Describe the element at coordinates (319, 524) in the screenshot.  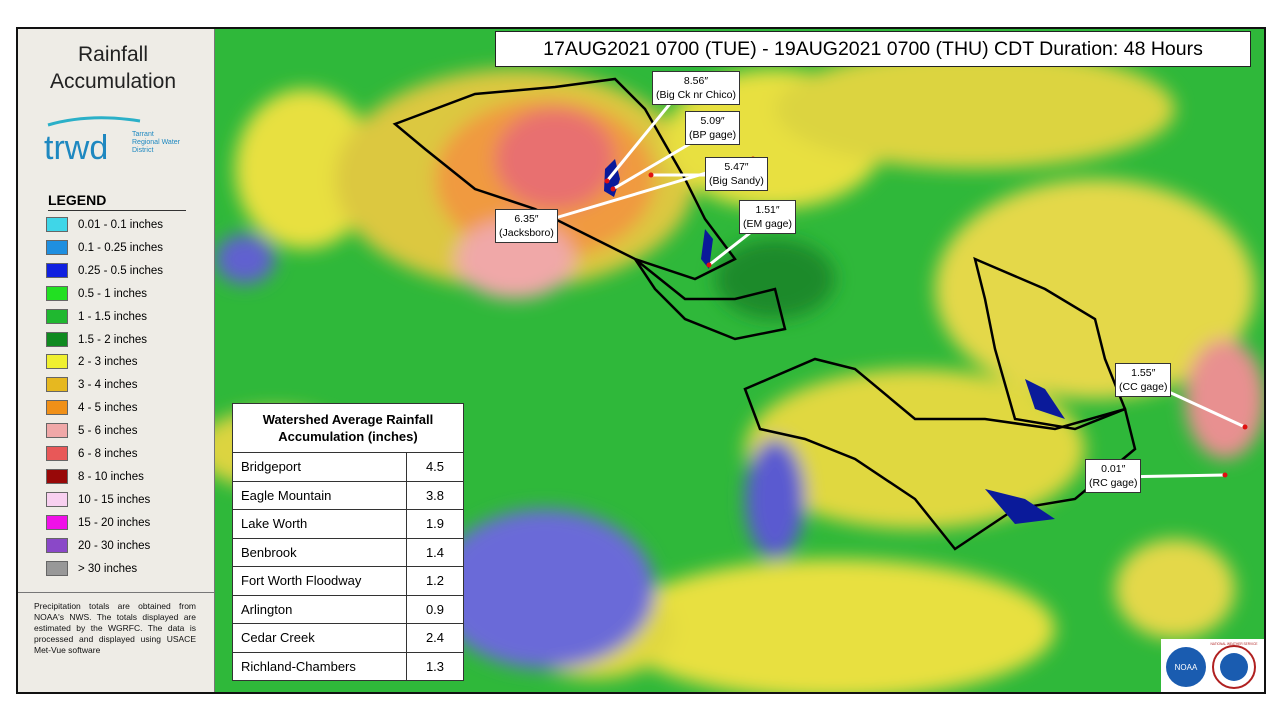
I see `watershed-name: Lake Worth` at that location.